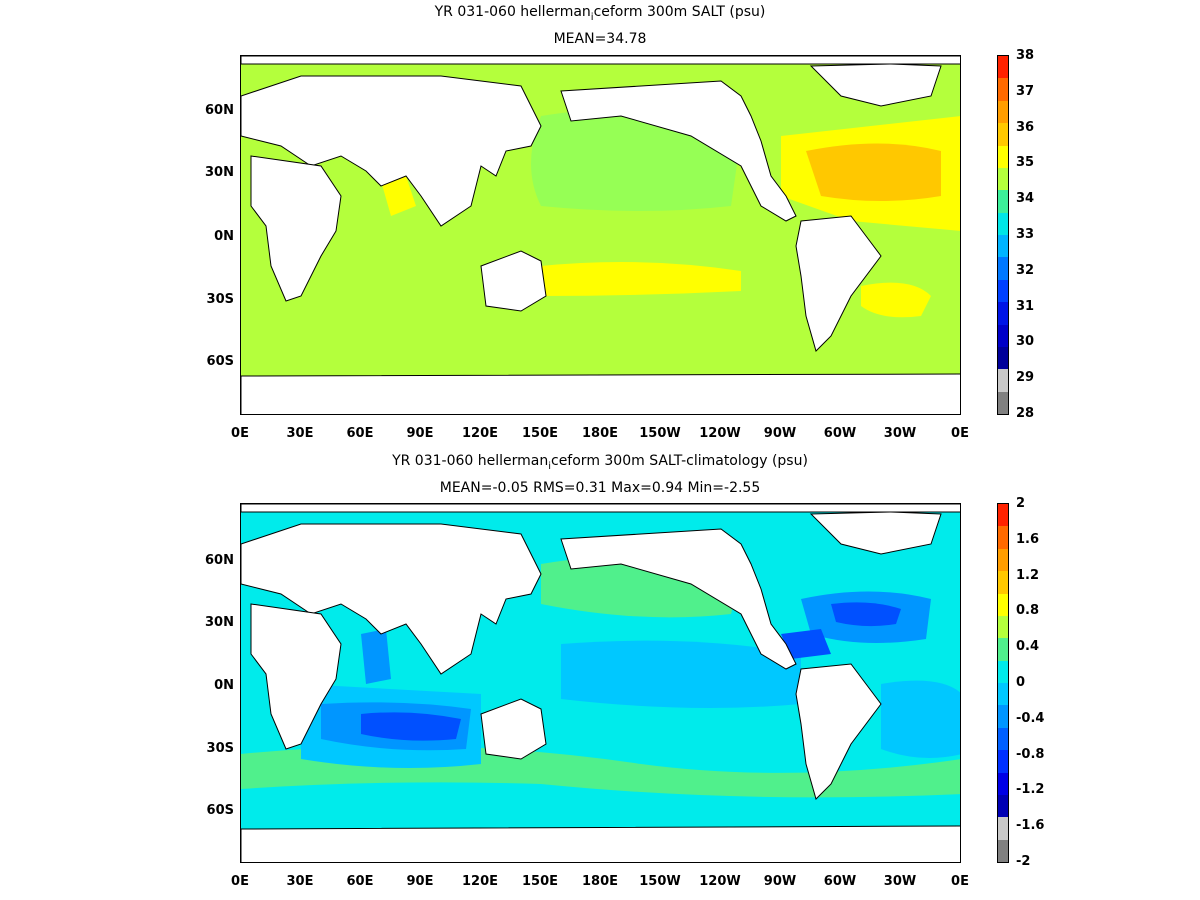 Image resolution: width=1200 pixels, height=900 pixels. Describe the element at coordinates (600, 488) in the screenshot. I see `panel2-stats: MEAN=-0.05 RMS=0.31 Max=0.94 Min=-2.55` at that location.